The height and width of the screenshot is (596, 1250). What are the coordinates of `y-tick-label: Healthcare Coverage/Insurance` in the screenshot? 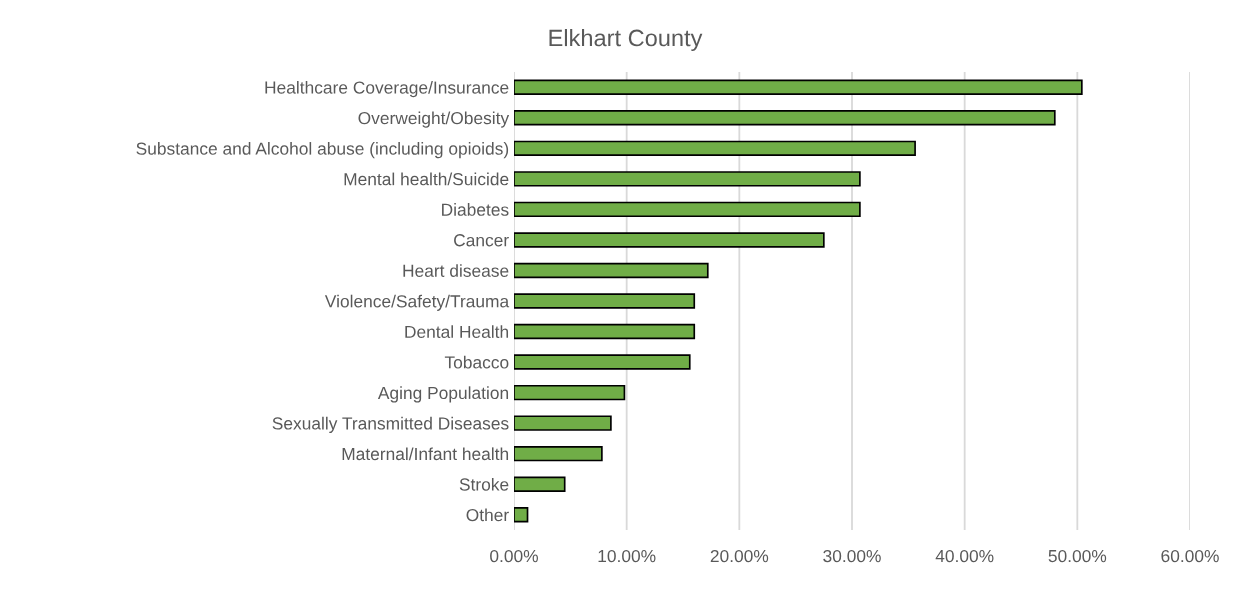 It's located at (387, 89).